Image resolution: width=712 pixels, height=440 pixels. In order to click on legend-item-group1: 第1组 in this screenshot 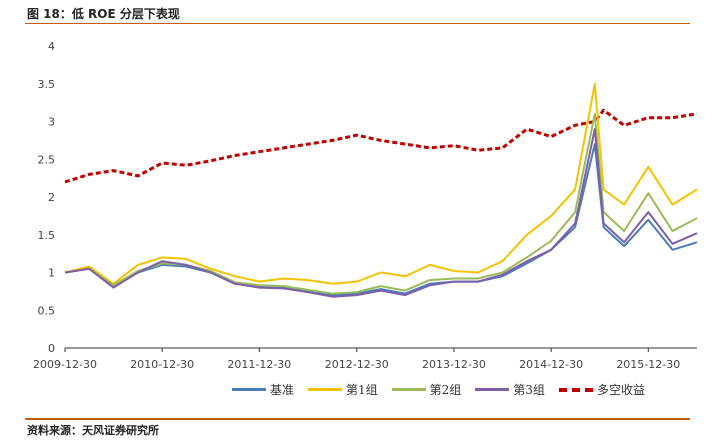, I will do `click(343, 389)`.